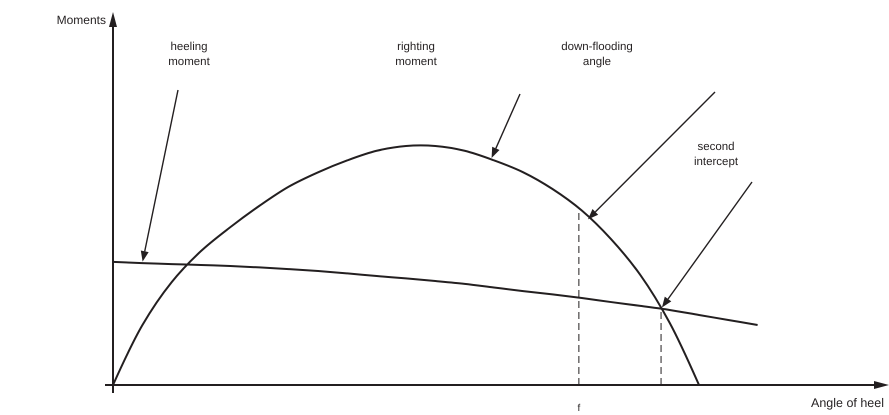  Describe the element at coordinates (847, 403) in the screenshot. I see `x-axis-title: Angle of heel` at that location.